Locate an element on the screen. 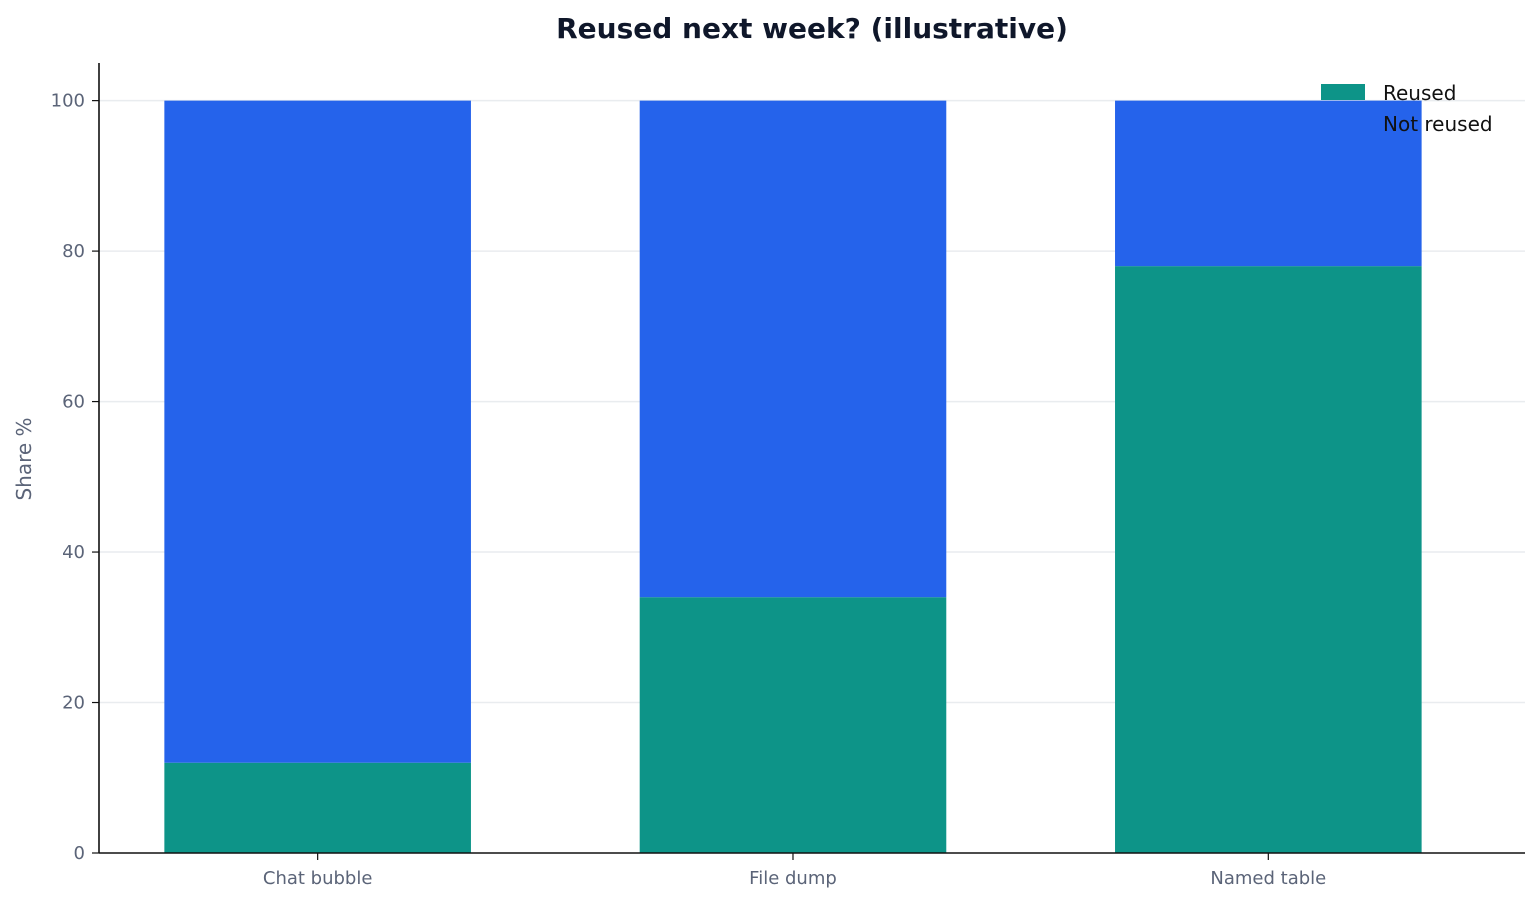 The height and width of the screenshot is (903, 1540). y-tick-label: 40 is located at coordinates (73, 552).